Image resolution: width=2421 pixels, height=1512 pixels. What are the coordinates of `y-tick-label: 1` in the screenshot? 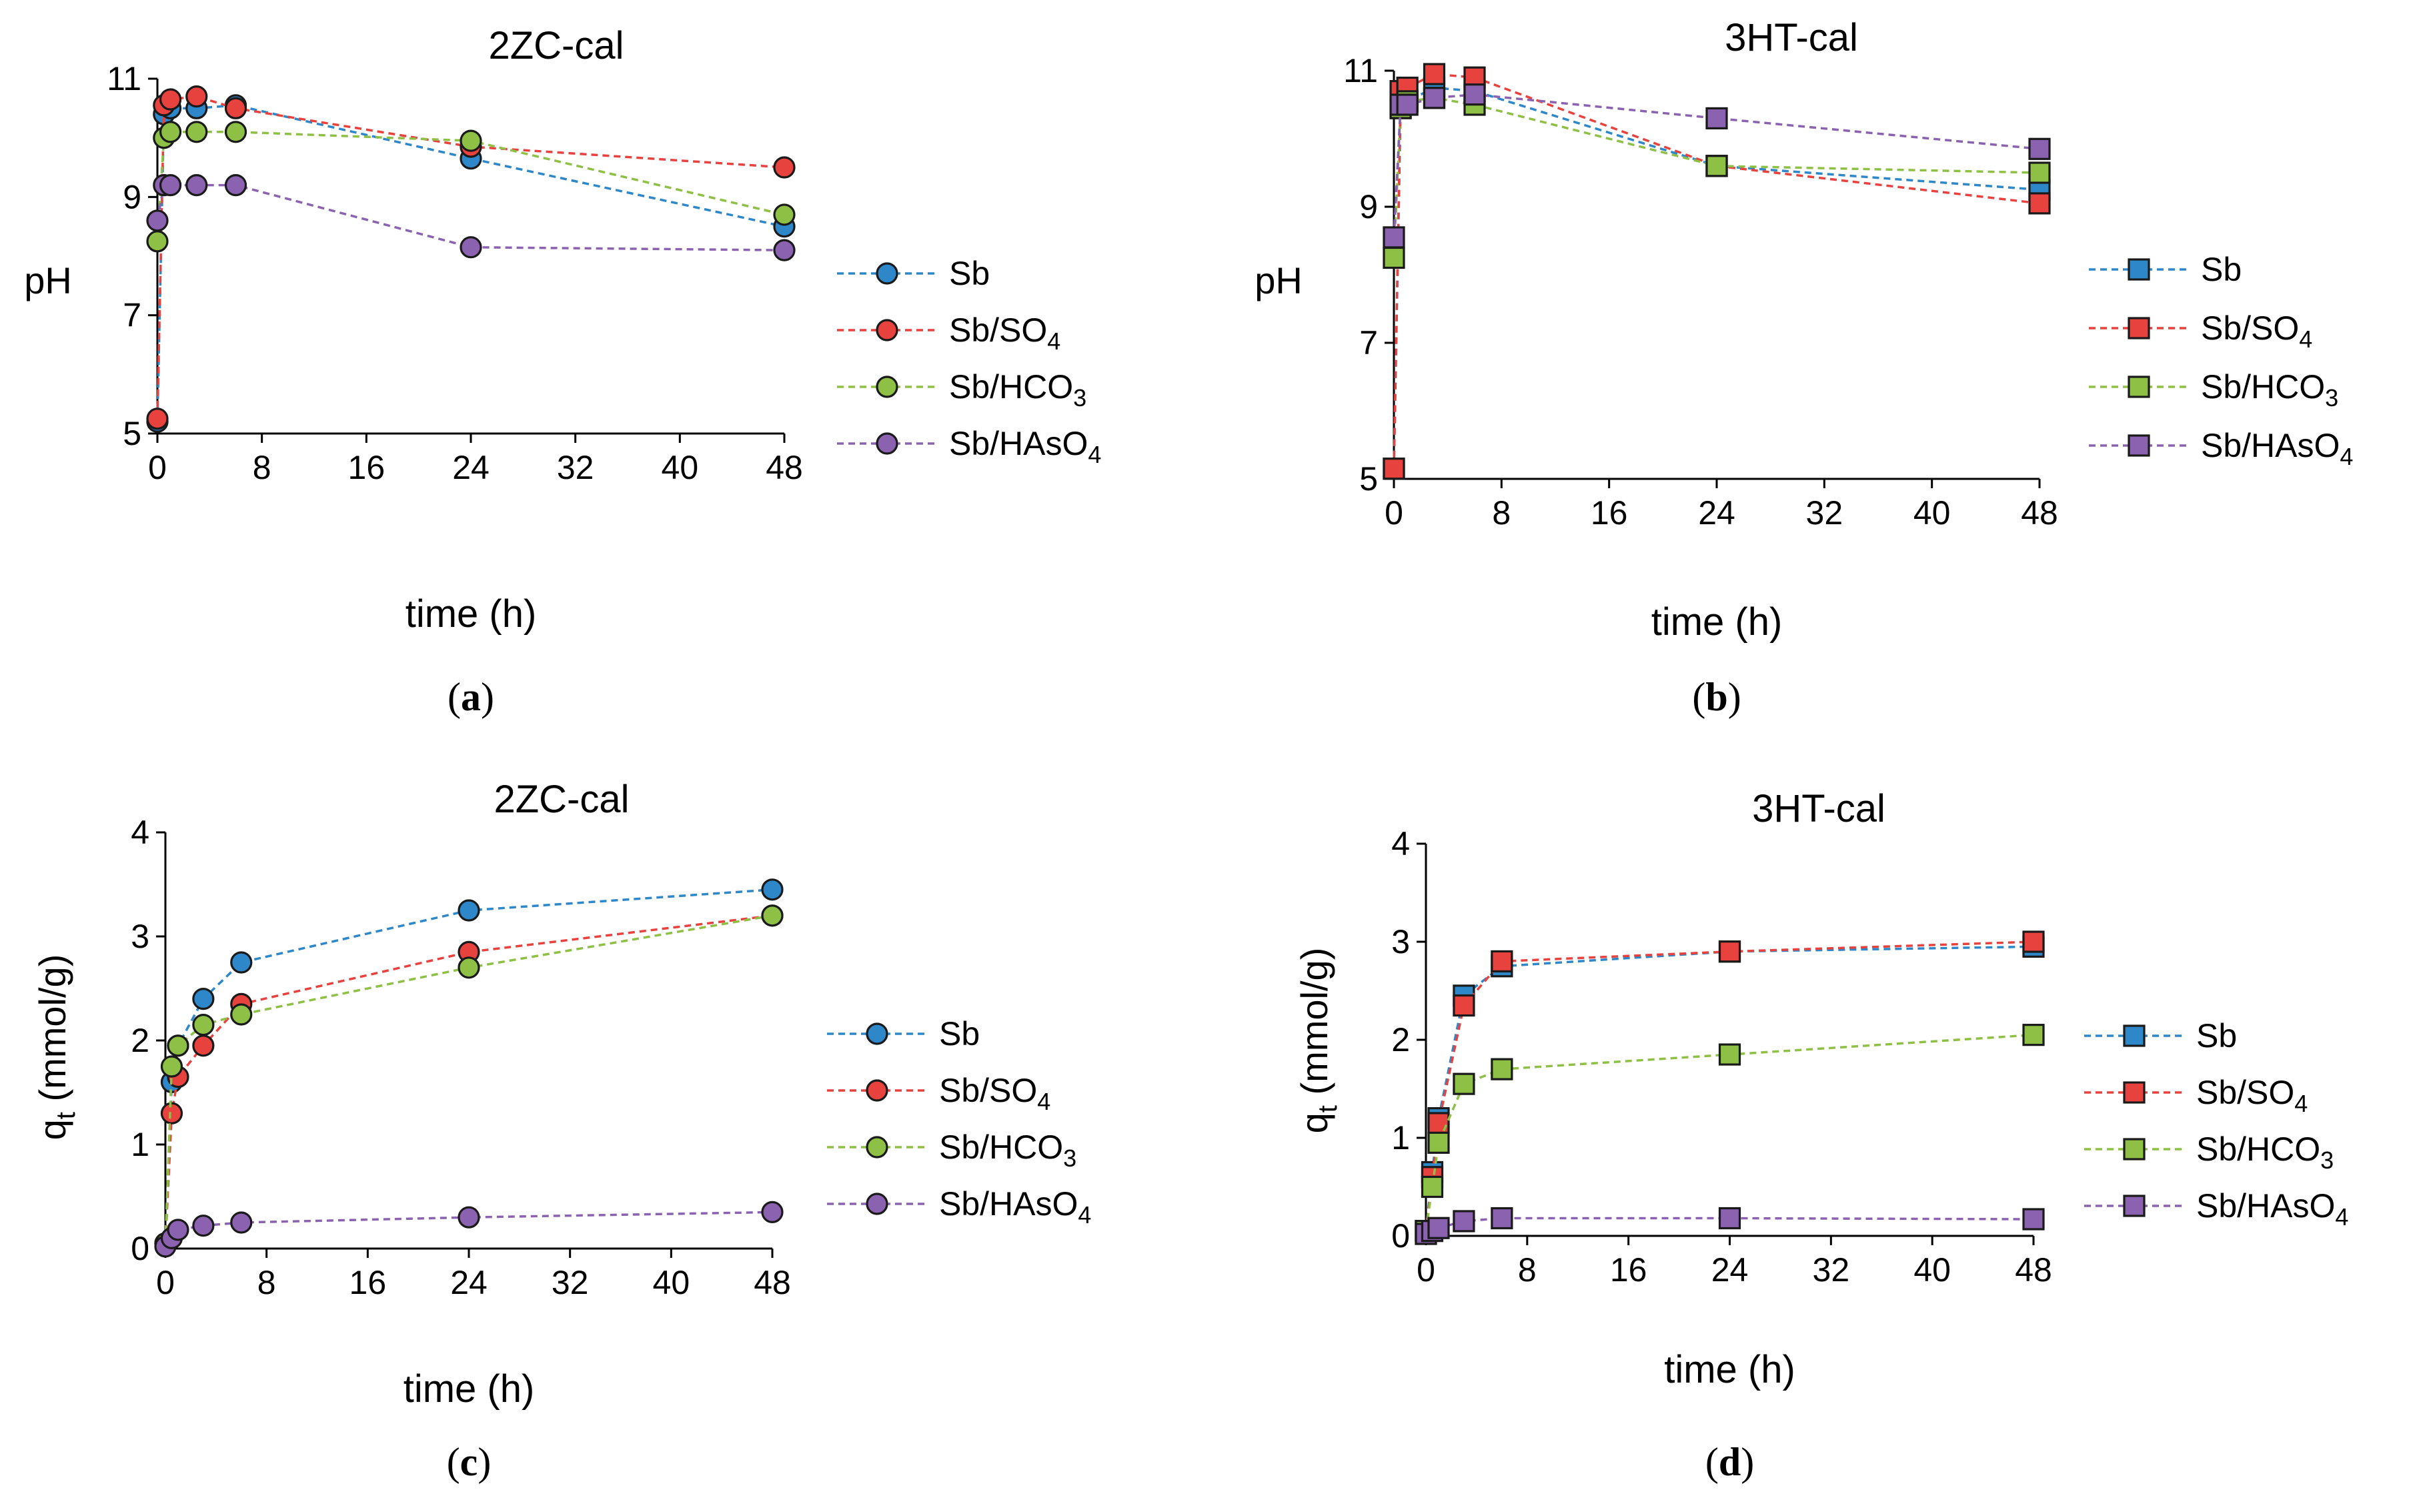 It's located at (140, 1144).